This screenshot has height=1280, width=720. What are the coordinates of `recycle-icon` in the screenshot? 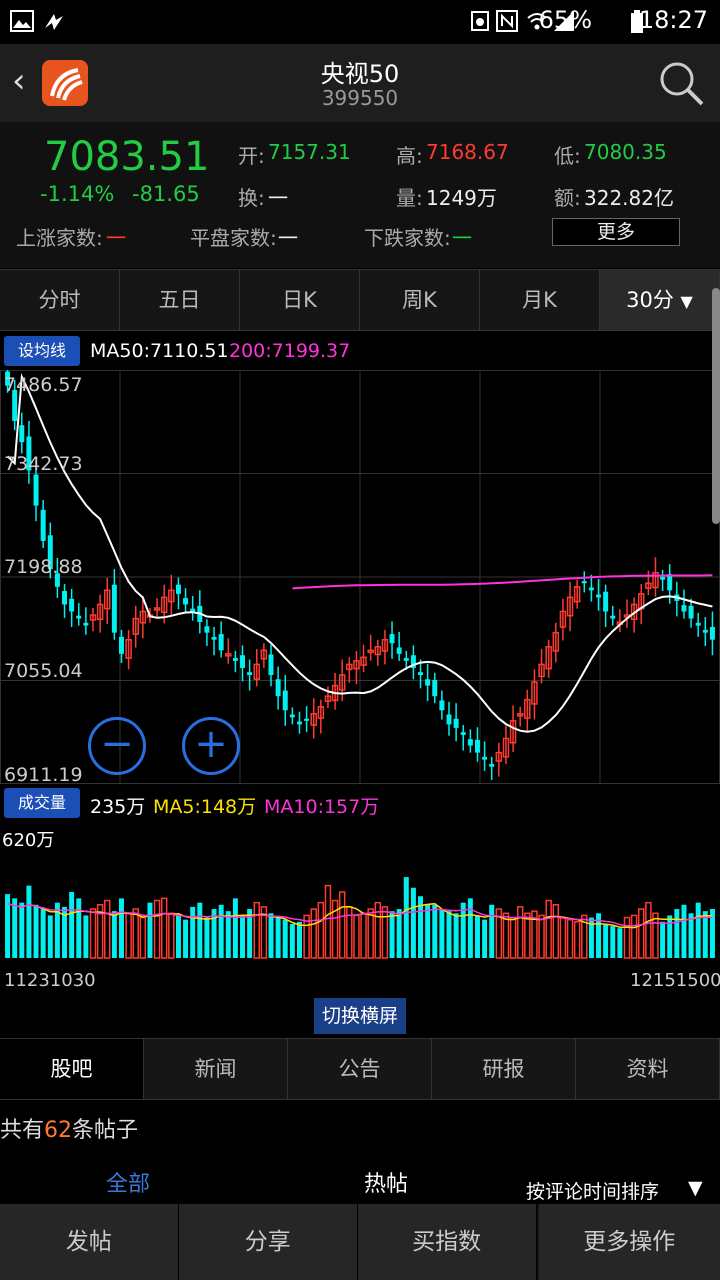 It's located at (480, 21).